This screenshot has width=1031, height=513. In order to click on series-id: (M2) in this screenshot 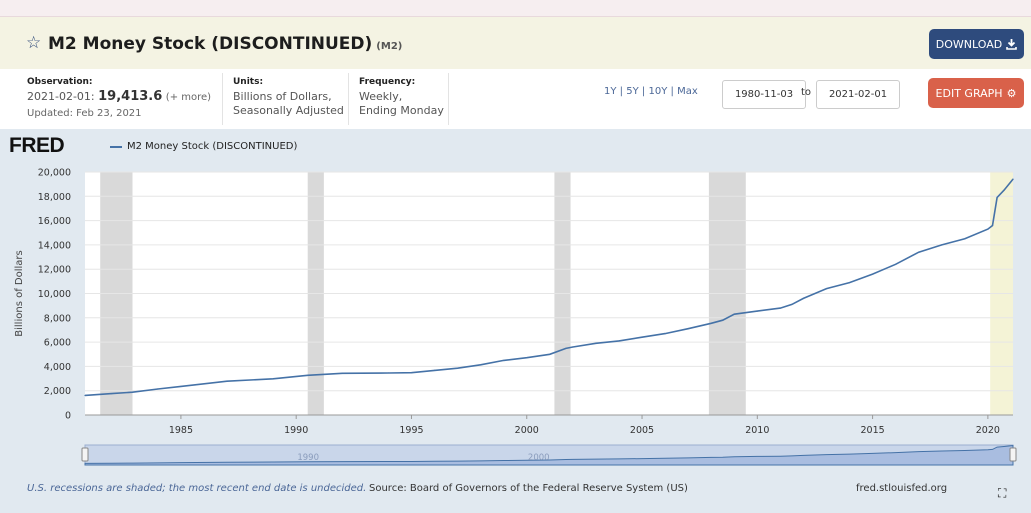, I will do `click(389, 46)`.